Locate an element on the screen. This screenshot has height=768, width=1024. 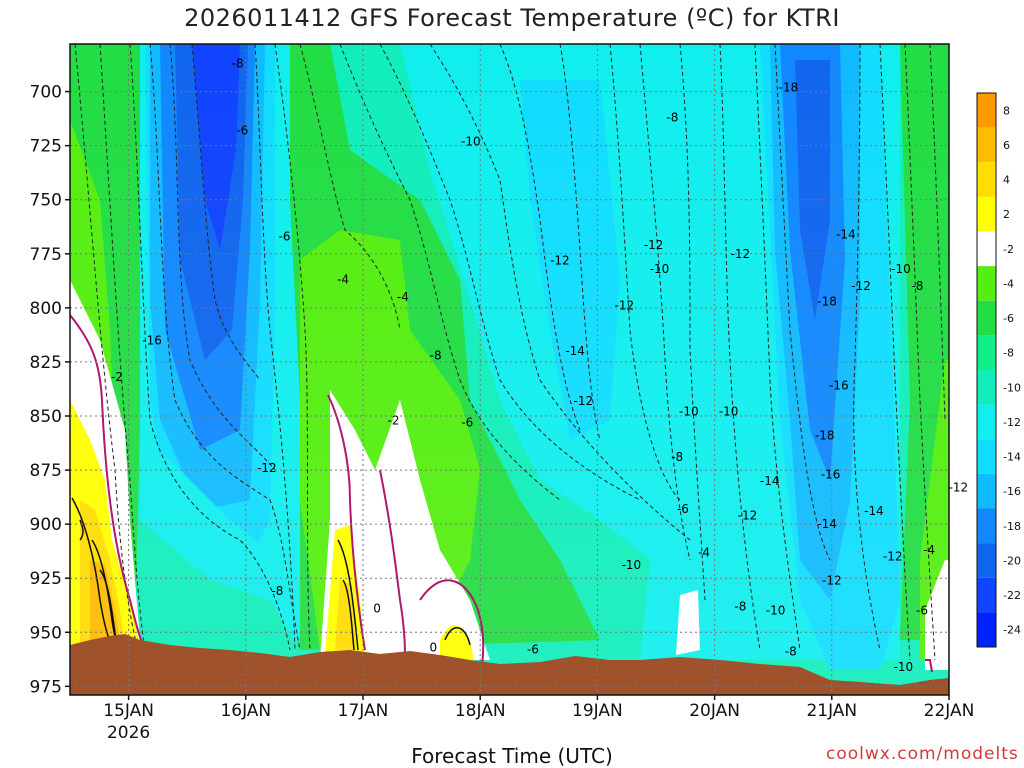
y-tick-label: 850 is located at coordinates (46, 417).